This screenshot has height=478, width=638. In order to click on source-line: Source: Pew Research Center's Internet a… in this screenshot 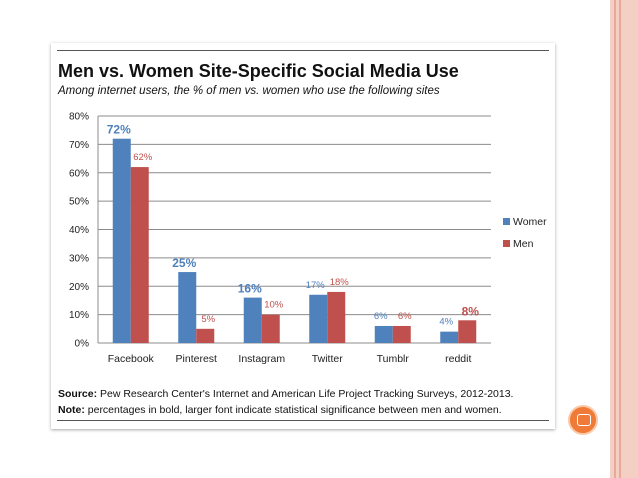, I will do `click(285, 394)`.